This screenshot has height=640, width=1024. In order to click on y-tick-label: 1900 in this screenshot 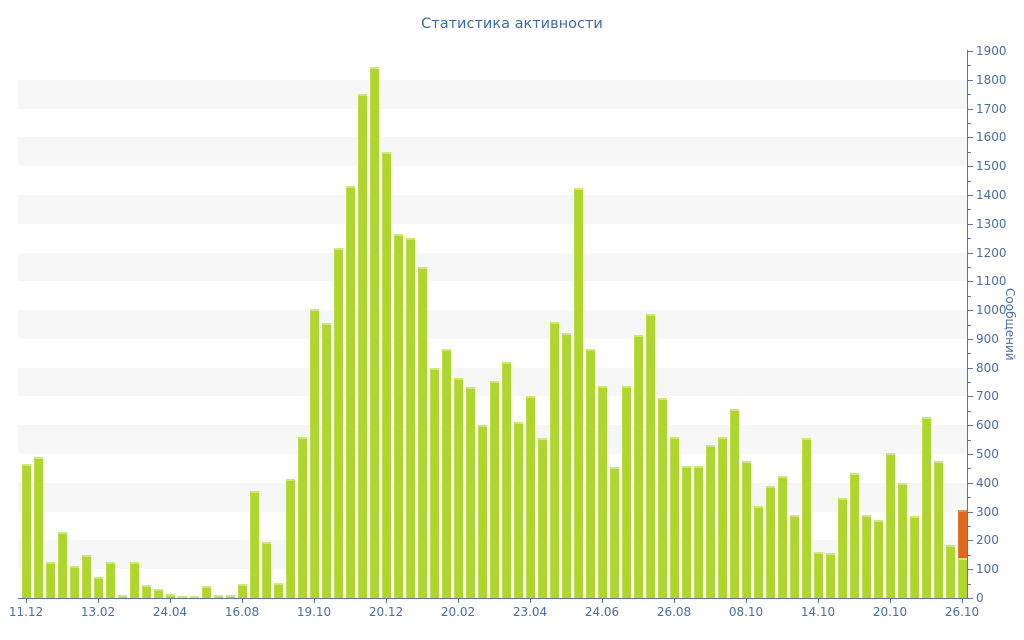, I will do `click(991, 51)`.